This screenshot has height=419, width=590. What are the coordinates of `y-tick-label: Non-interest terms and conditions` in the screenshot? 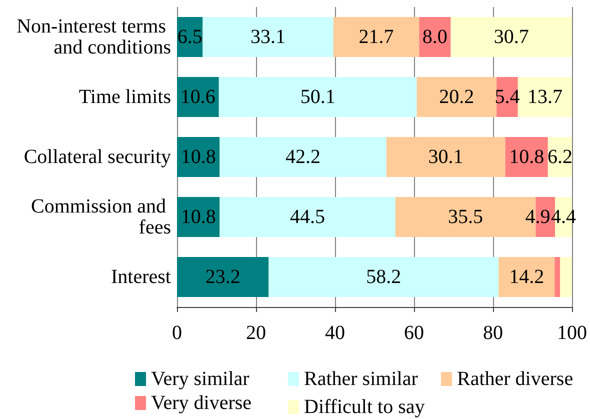 It's located at (94, 37).